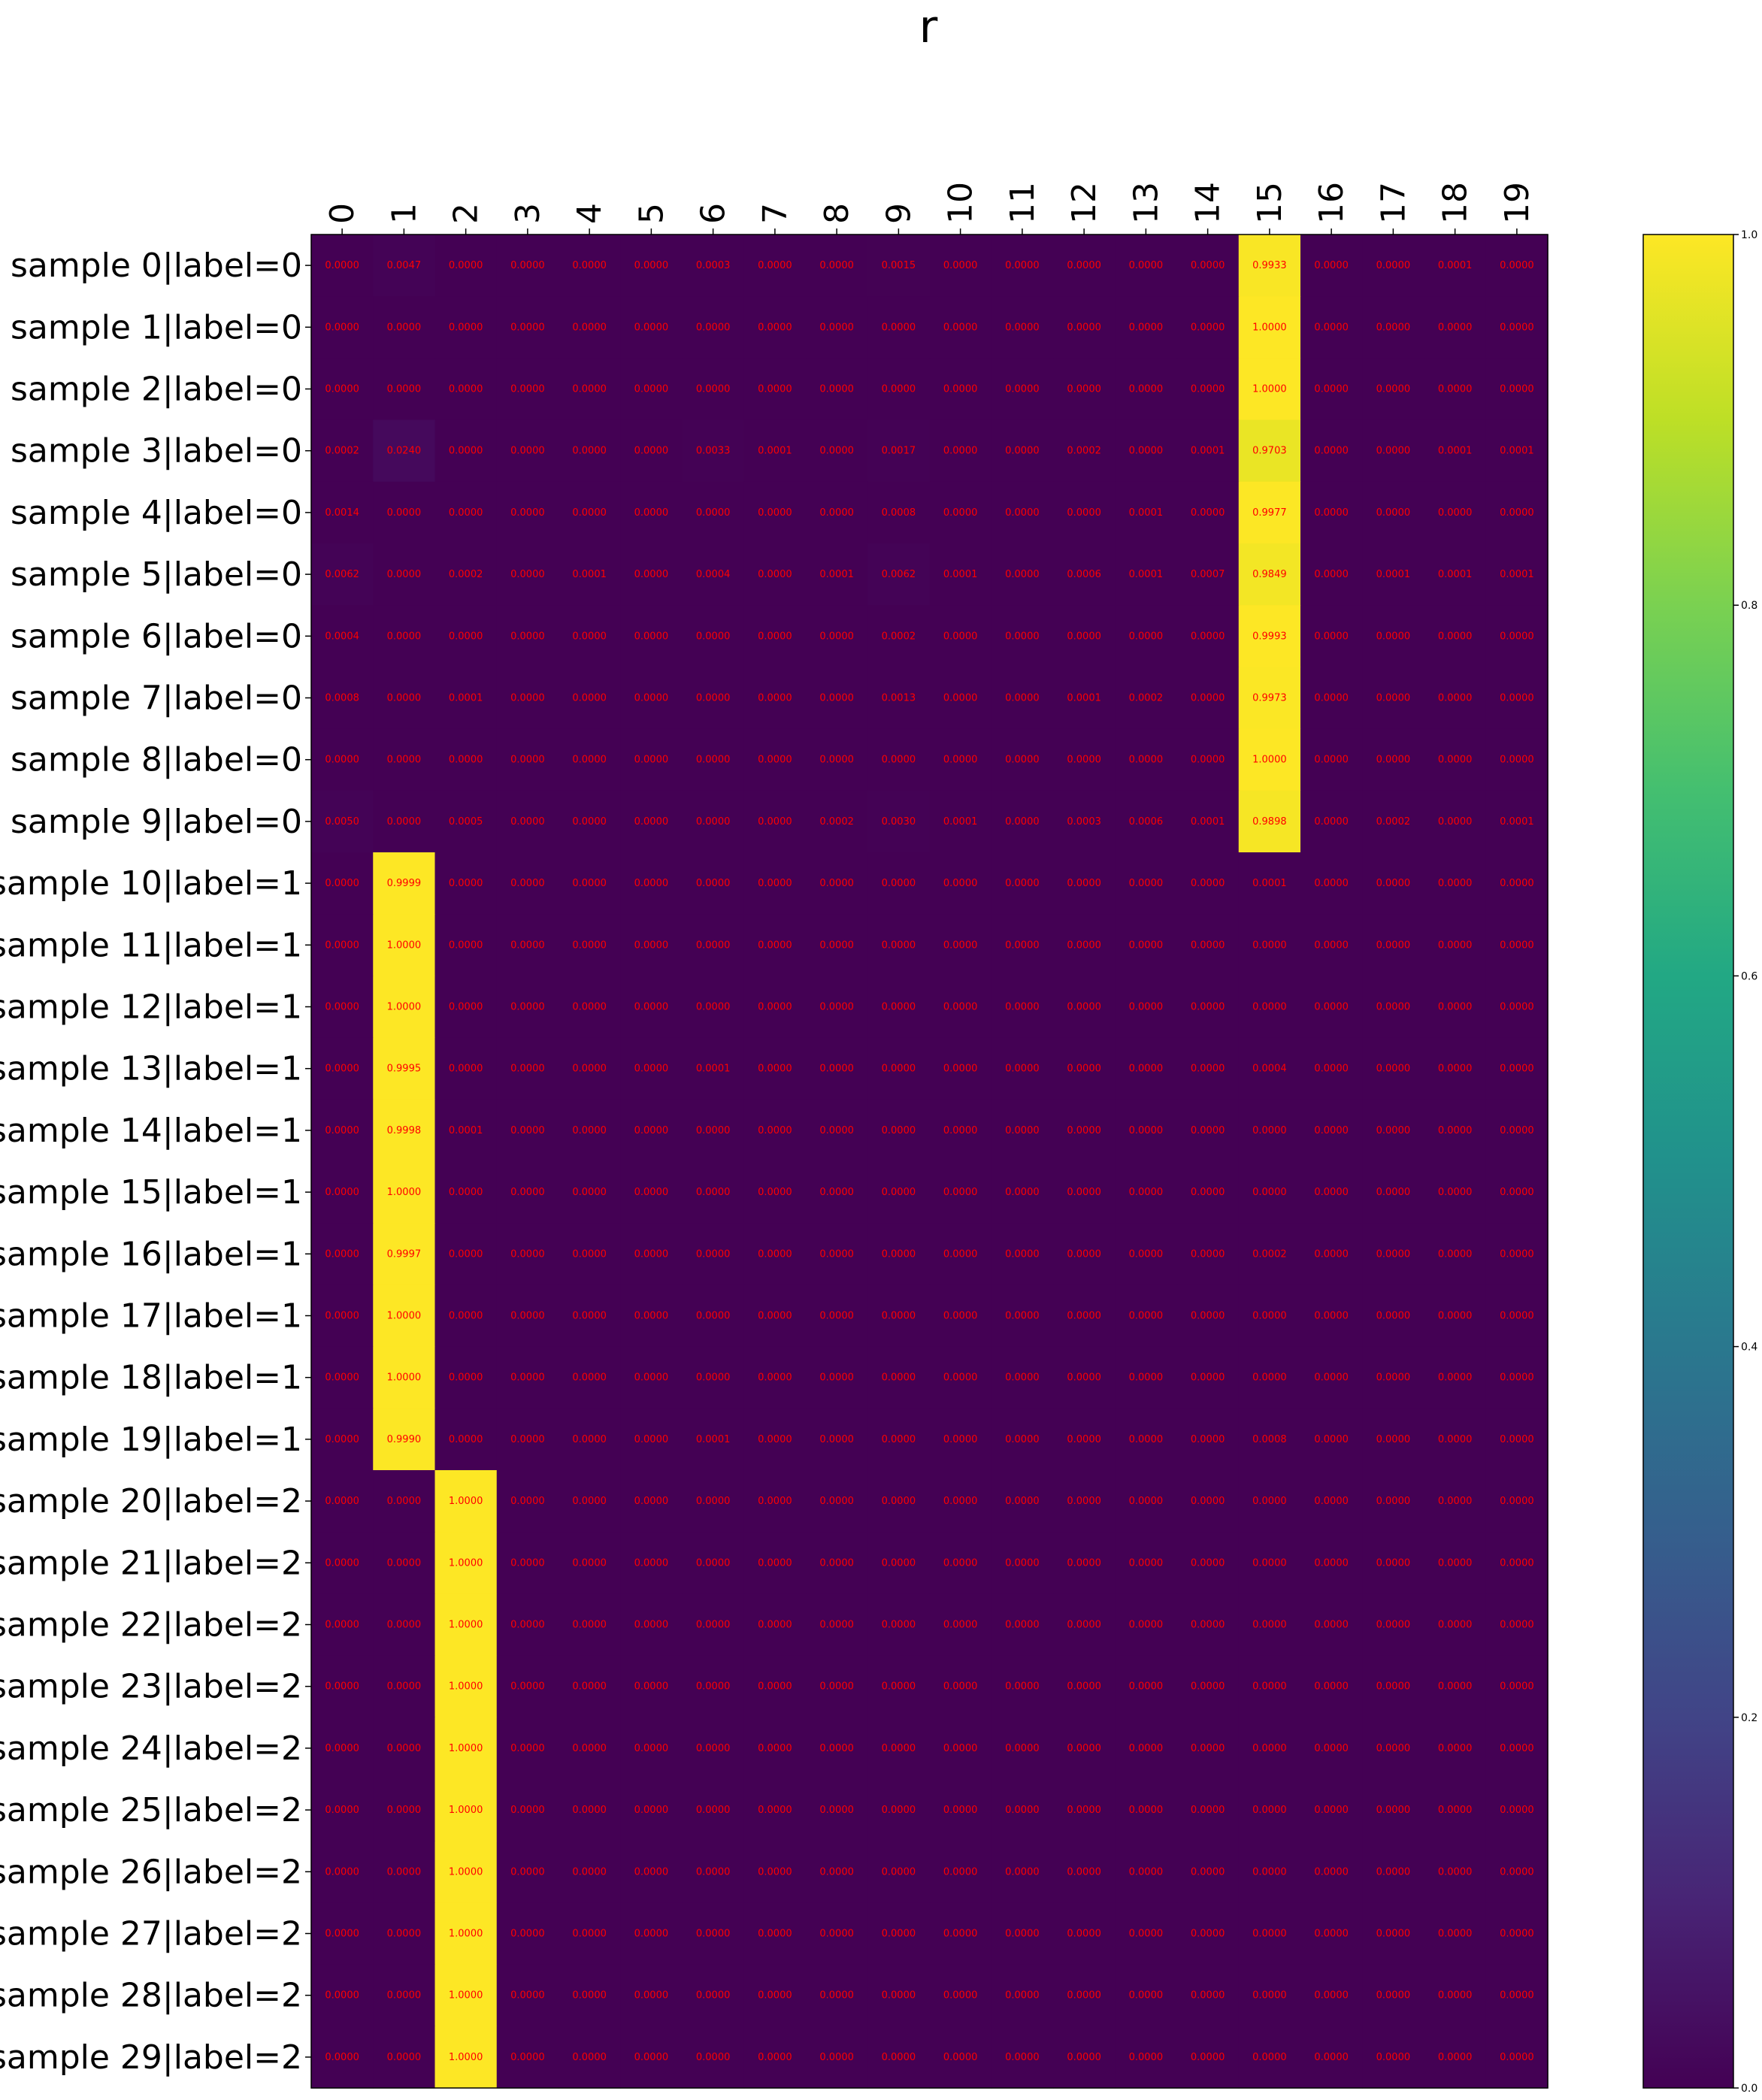 This screenshot has width=1762, height=2100. I want to click on column-tick-label: 16, so click(1332, 203).